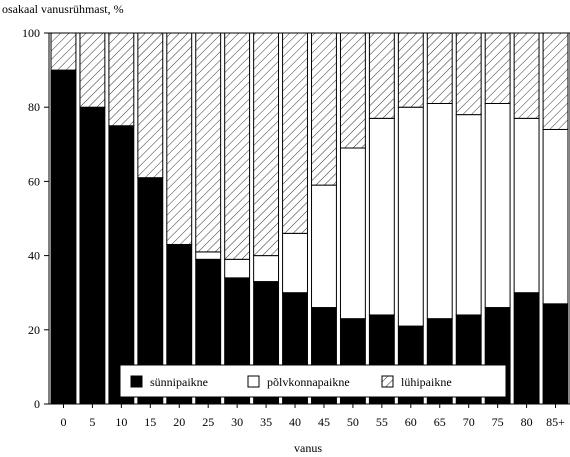  Describe the element at coordinates (324, 422) in the screenshot. I see `x-tick-label: 45` at that location.